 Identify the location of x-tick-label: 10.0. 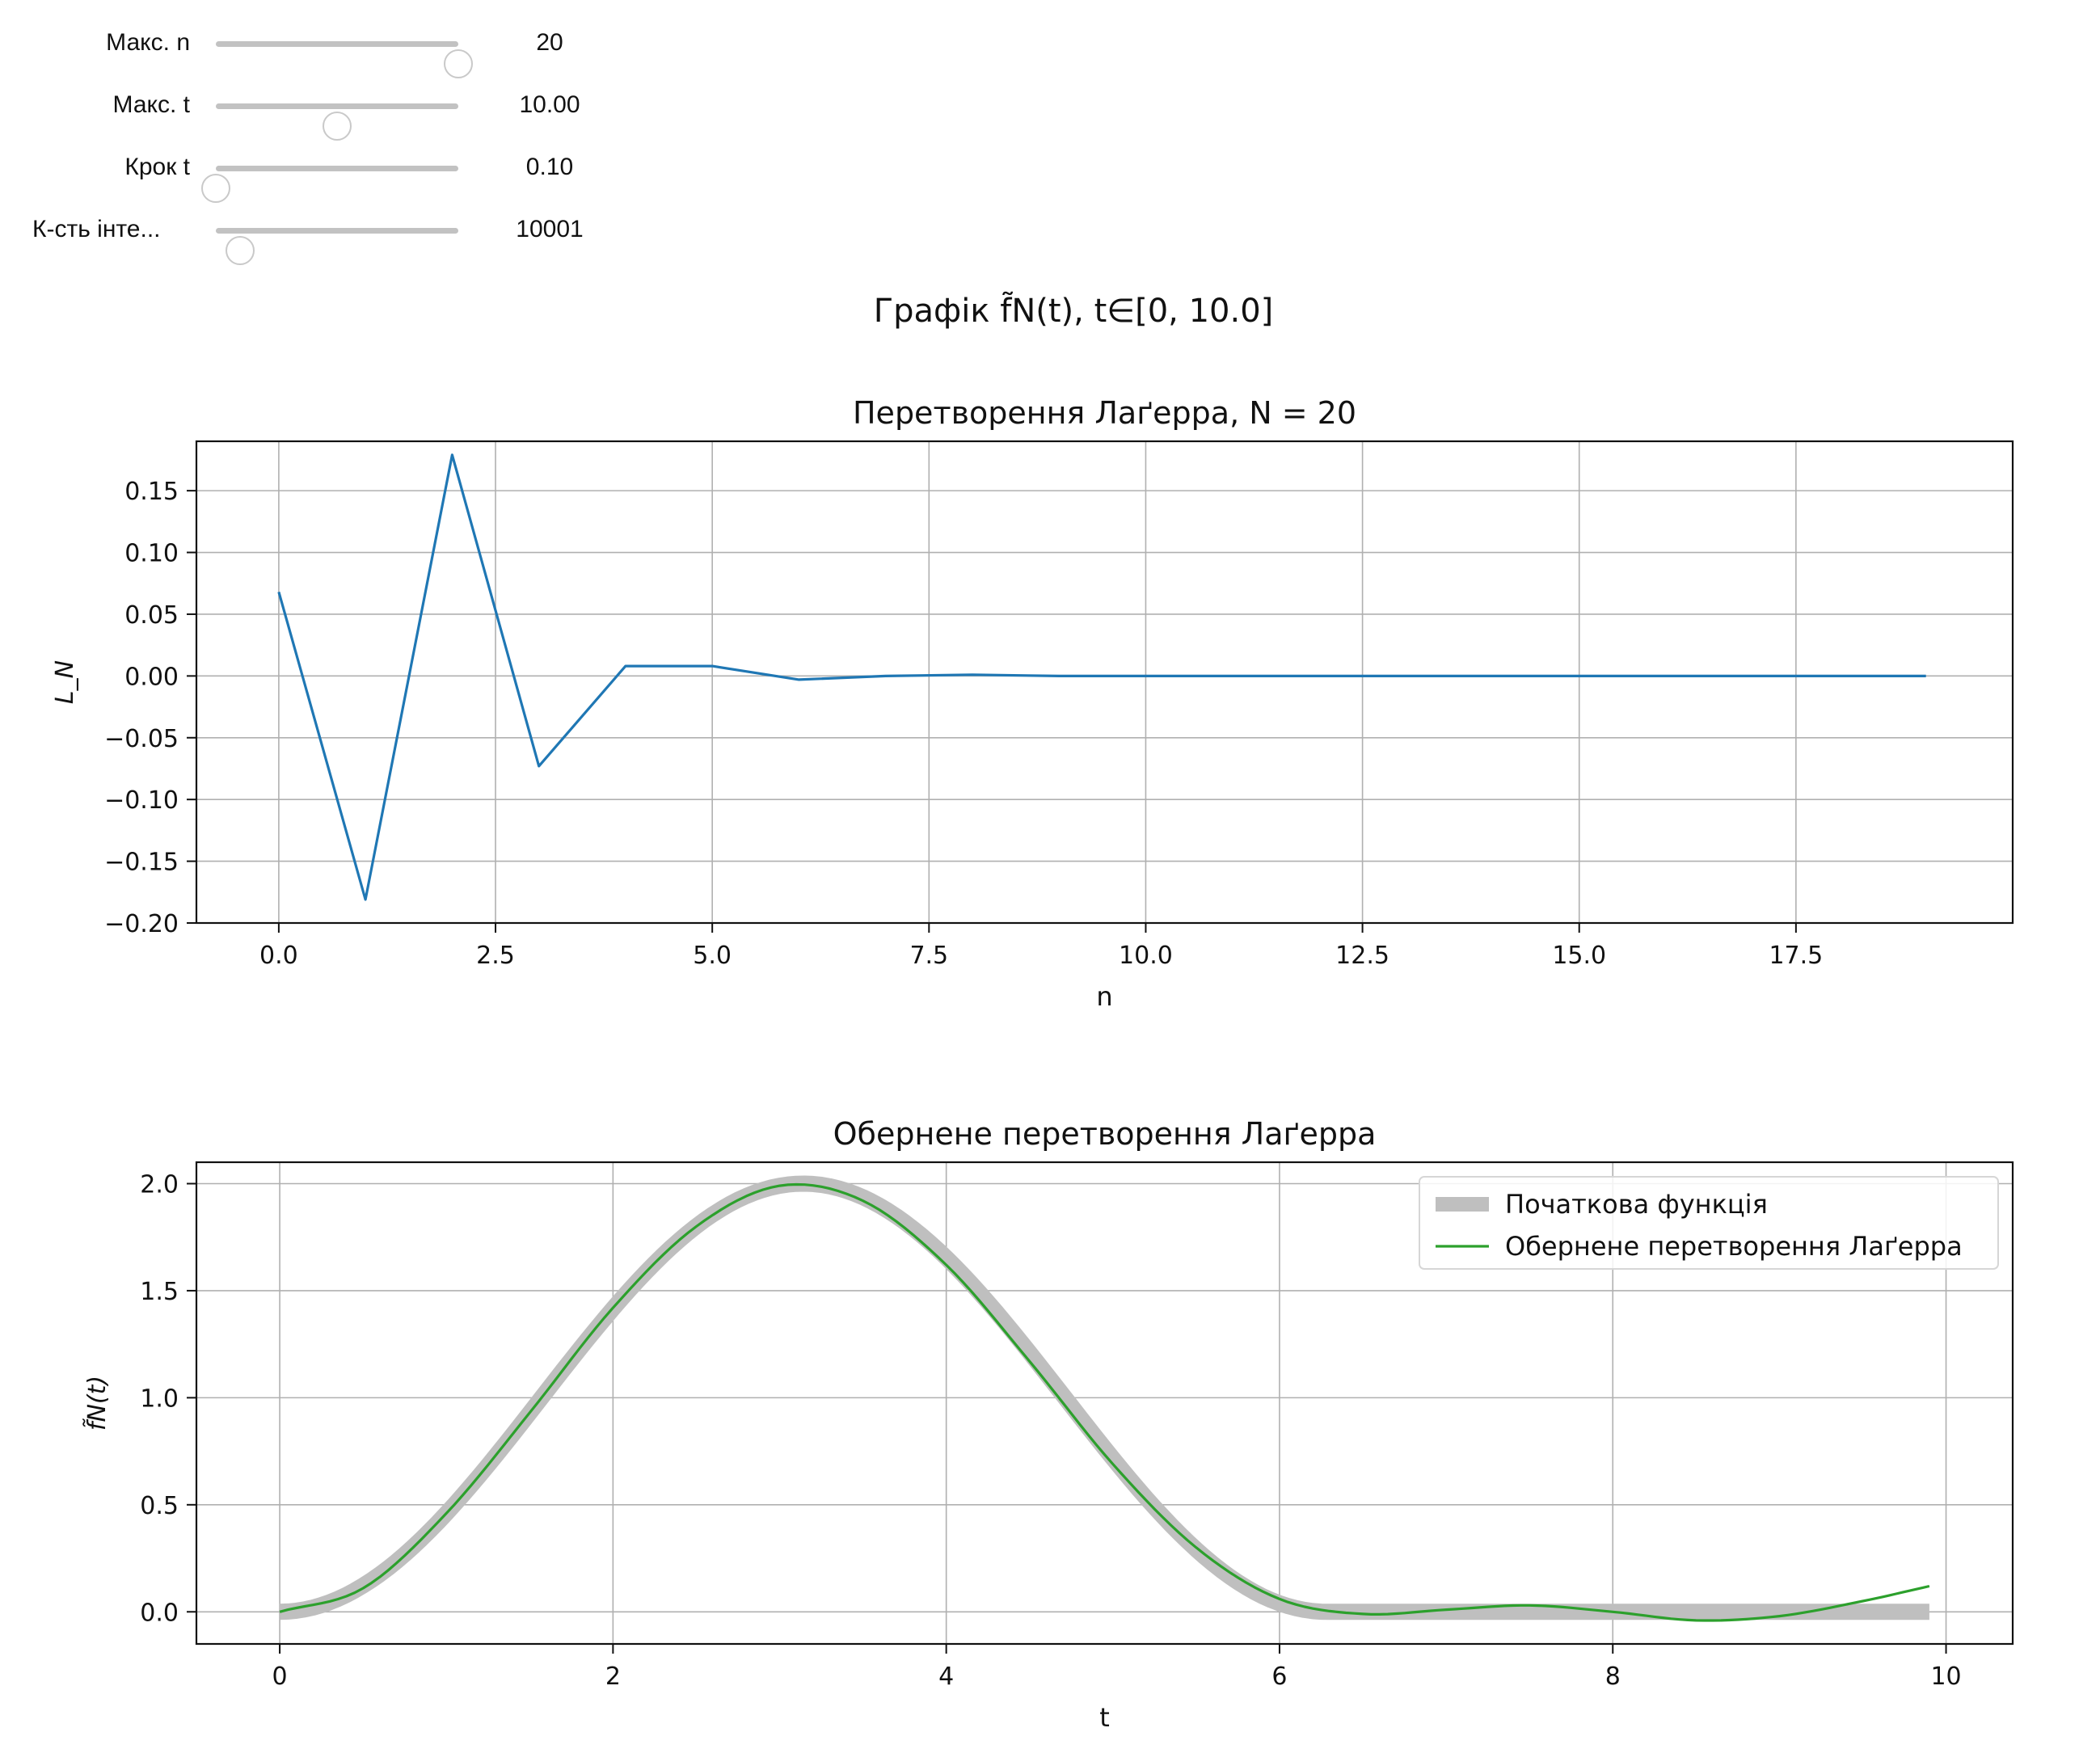
(1146, 956).